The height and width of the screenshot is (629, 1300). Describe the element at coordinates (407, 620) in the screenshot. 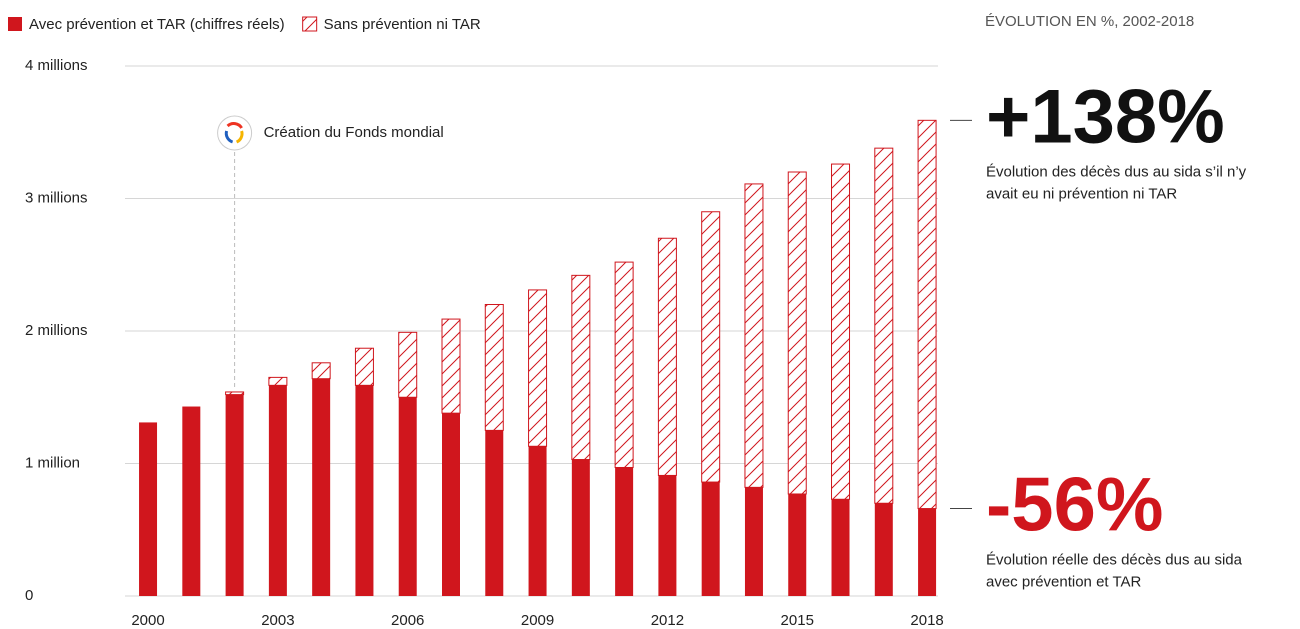

I see `x-tick-label: 2006` at that location.